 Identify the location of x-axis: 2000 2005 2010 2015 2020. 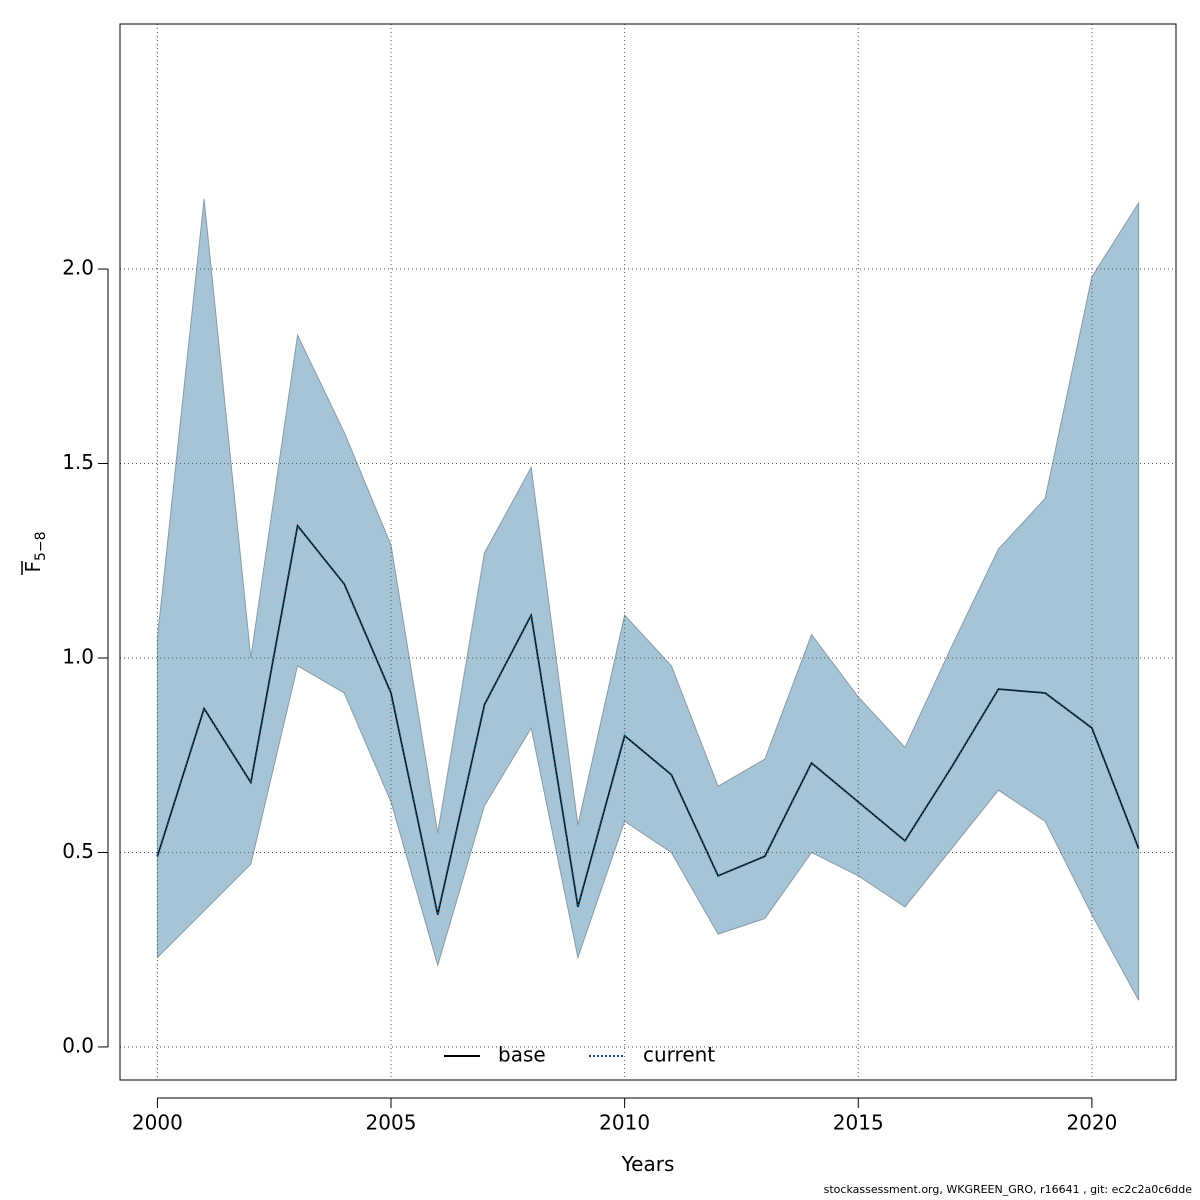
(624, 1116).